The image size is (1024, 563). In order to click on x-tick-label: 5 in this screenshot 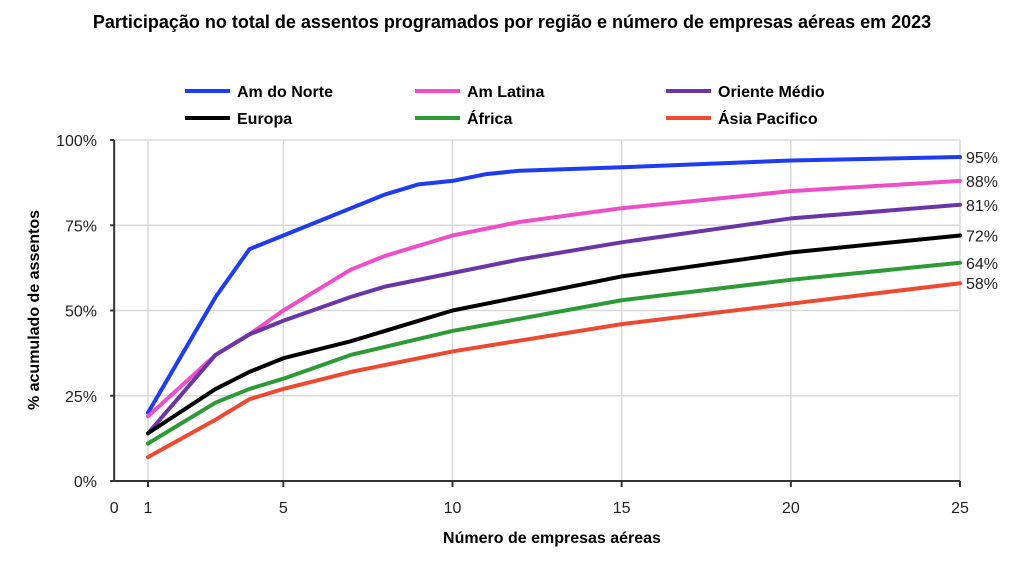, I will do `click(283, 508)`.